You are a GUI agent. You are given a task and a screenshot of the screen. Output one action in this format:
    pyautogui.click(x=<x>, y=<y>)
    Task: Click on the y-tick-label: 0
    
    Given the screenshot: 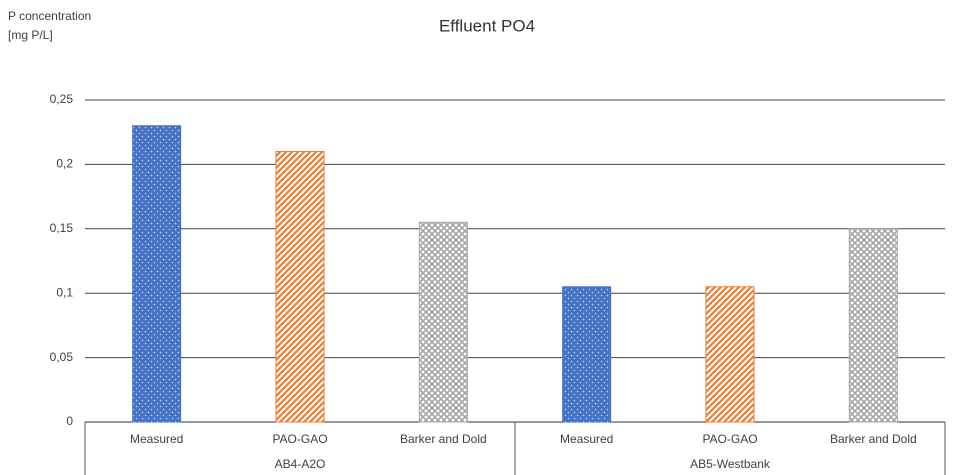 What is the action you would take?
    pyautogui.click(x=69, y=421)
    